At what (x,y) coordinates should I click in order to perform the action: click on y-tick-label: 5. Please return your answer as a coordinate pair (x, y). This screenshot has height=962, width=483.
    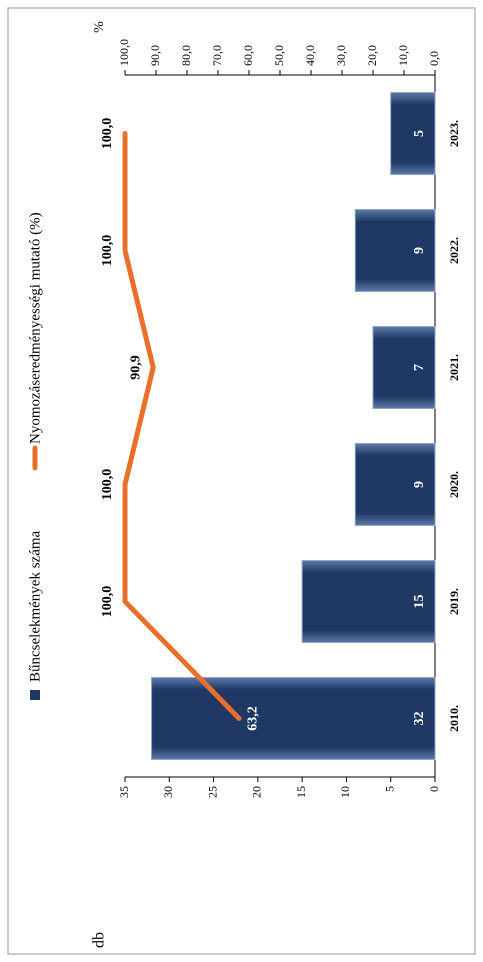
    Looking at the image, I should click on (389, 789).